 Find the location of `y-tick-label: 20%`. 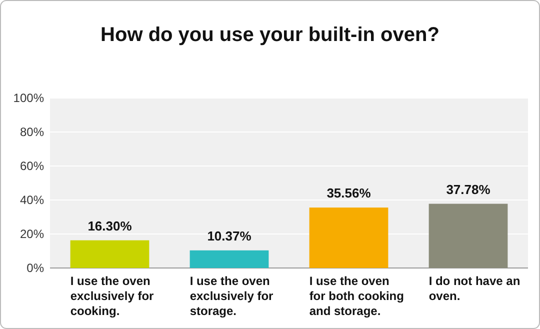

y-tick-label: 20% is located at coordinates (32, 234).